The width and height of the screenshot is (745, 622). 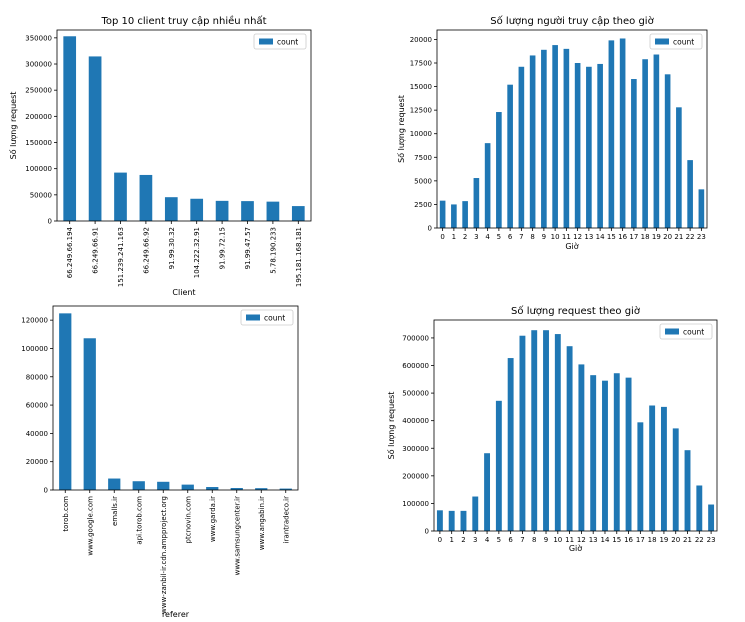 What do you see at coordinates (415, 394) in the screenshot?
I see `y-tick-label: 500000` at bounding box center [415, 394].